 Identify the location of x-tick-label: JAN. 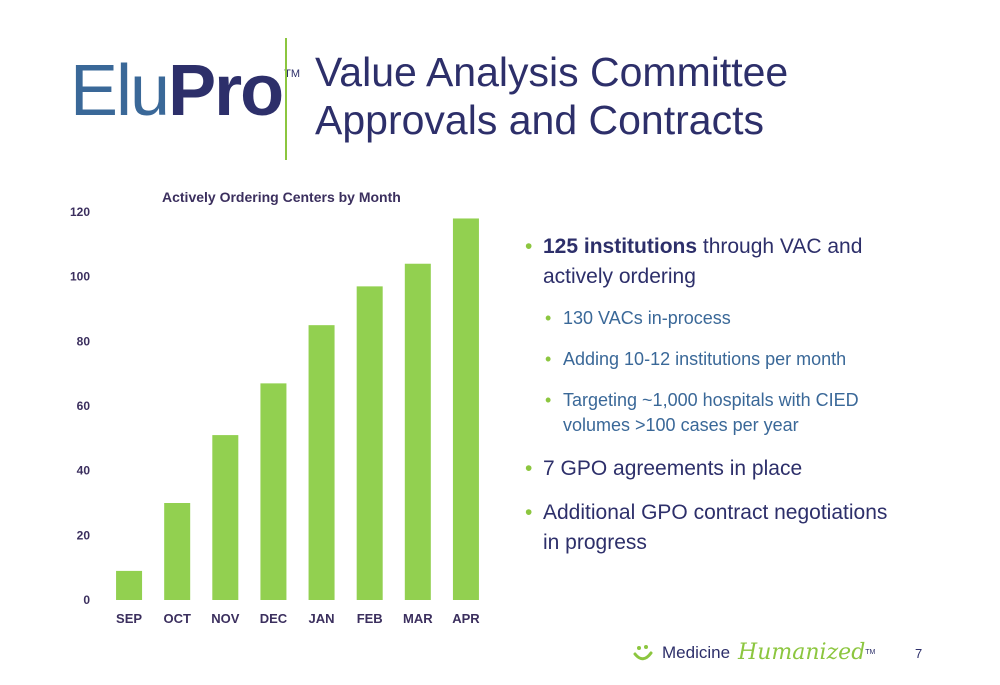
(322, 618).